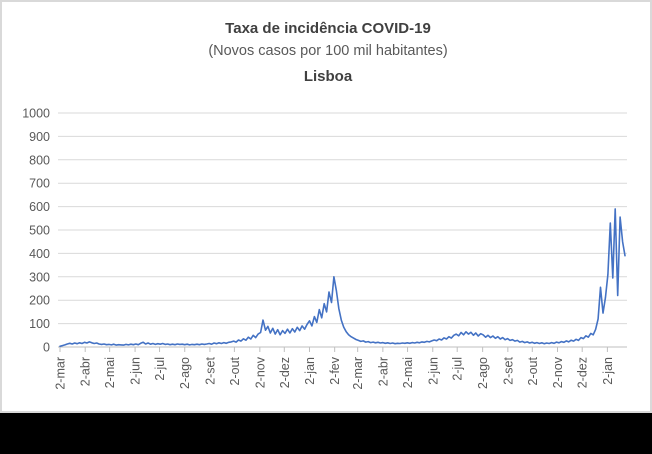 Image resolution: width=652 pixels, height=454 pixels. Describe the element at coordinates (46, 348) in the screenshot. I see `svg-text: 0` at that location.